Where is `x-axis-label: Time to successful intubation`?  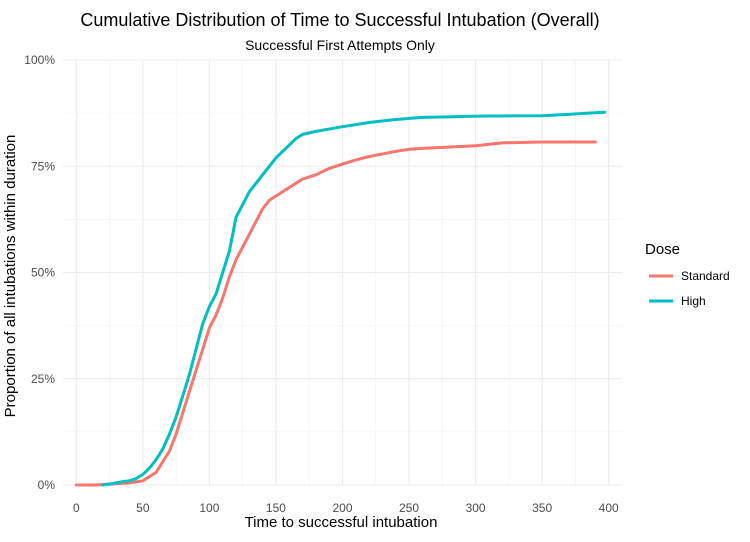 x-axis-label: Time to successful intubation is located at coordinates (341, 522).